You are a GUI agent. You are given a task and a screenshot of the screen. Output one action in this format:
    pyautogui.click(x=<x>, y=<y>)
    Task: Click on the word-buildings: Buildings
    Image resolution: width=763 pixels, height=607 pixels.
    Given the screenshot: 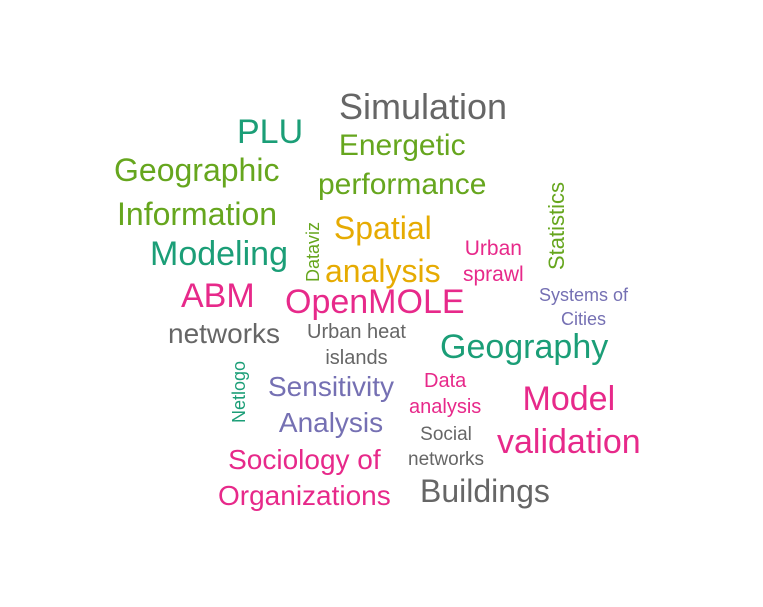 What is the action you would take?
    pyautogui.click(x=485, y=491)
    